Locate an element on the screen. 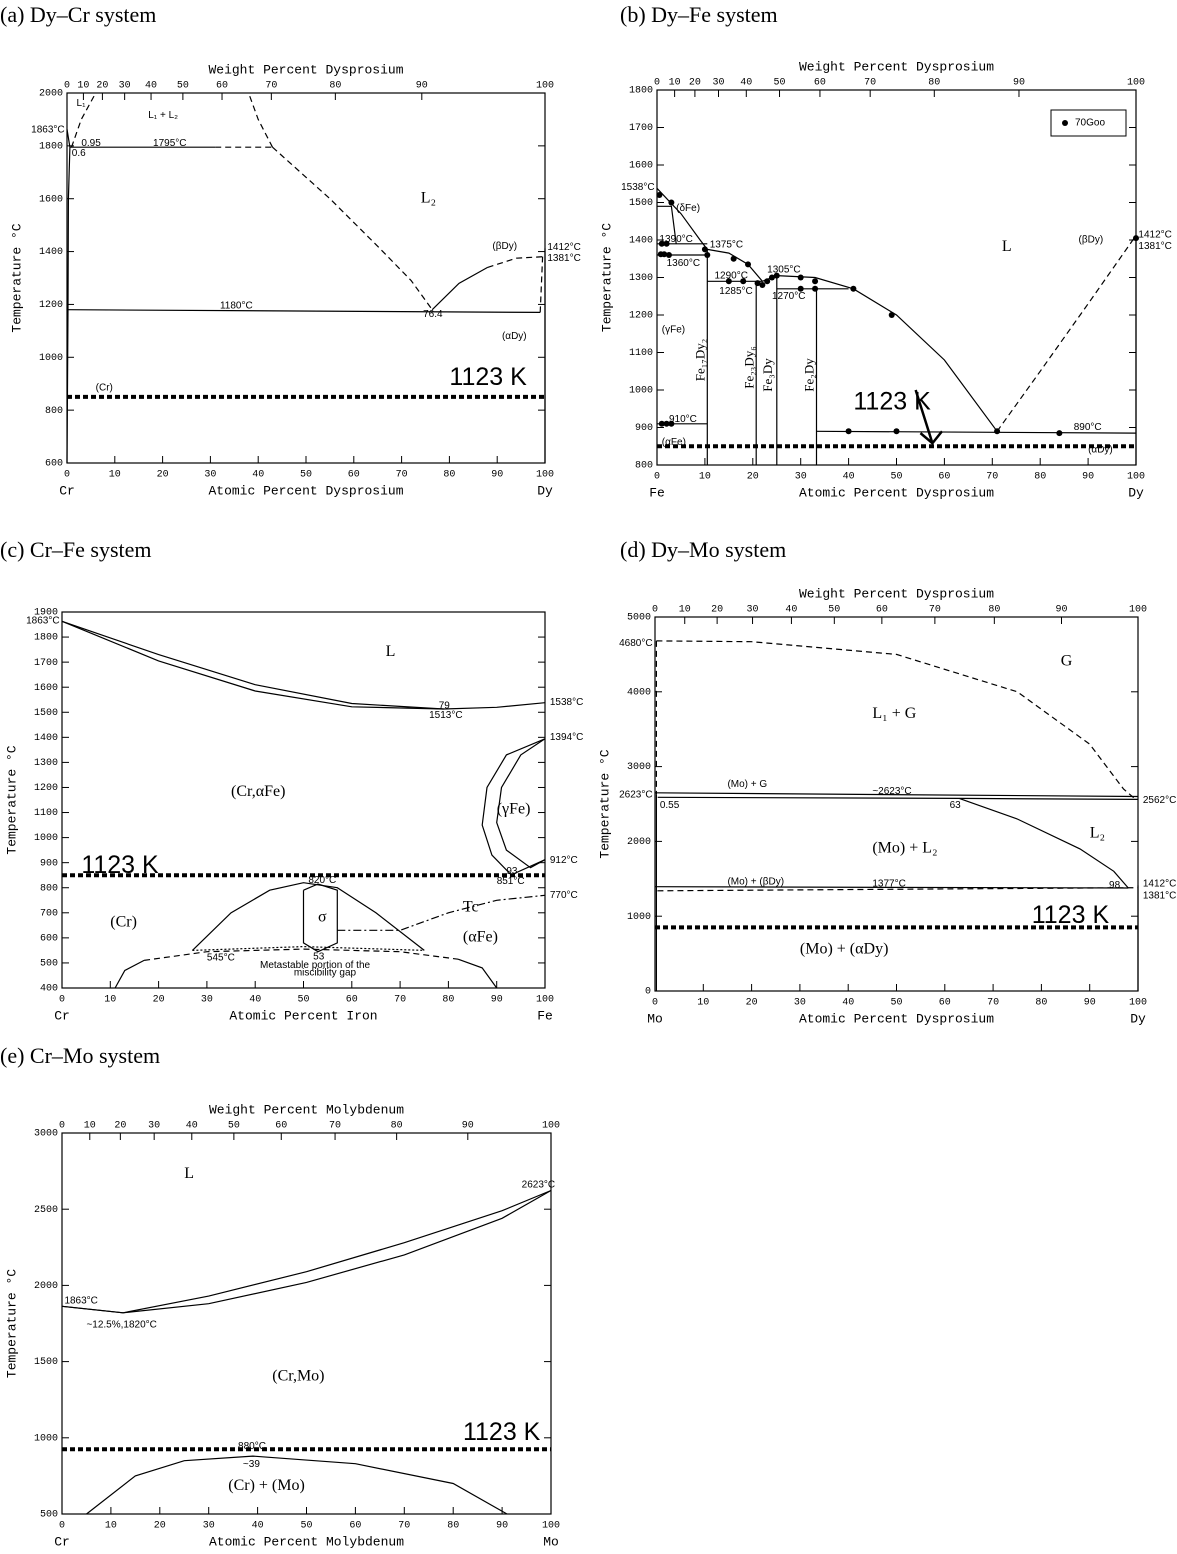 Image resolution: width=1177 pixels, height=1554 pixels. x-tick-label: 50 is located at coordinates (896, 1003).